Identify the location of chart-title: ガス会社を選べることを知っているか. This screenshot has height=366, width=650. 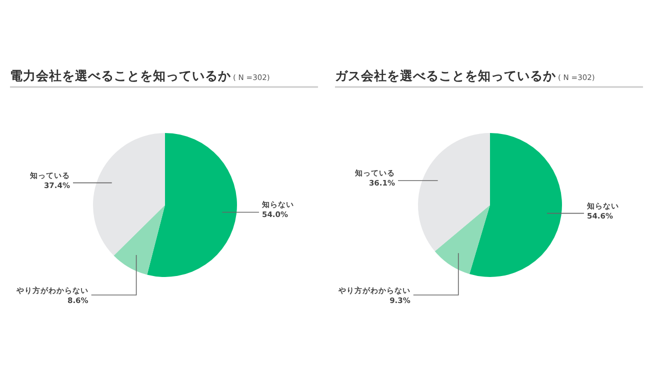
(446, 75).